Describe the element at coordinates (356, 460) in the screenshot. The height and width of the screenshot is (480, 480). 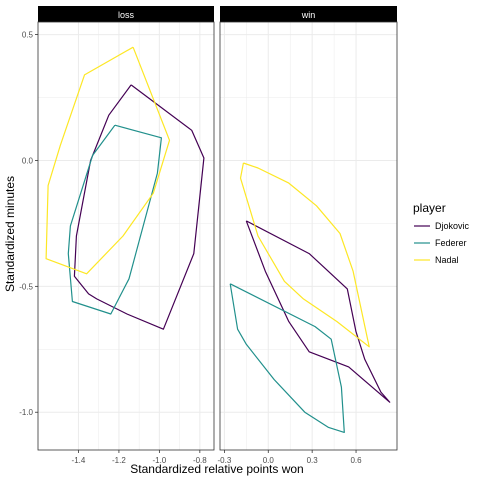
I see `x-tick-label: 0.6` at that location.